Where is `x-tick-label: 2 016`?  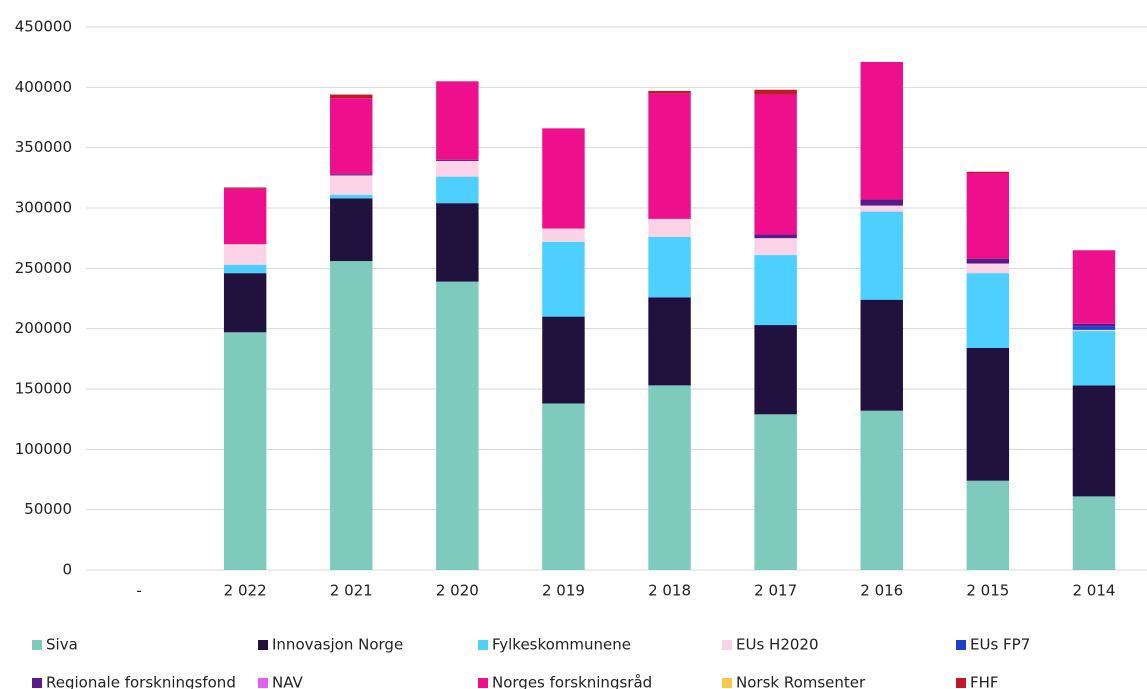 x-tick-label: 2 016 is located at coordinates (881, 591).